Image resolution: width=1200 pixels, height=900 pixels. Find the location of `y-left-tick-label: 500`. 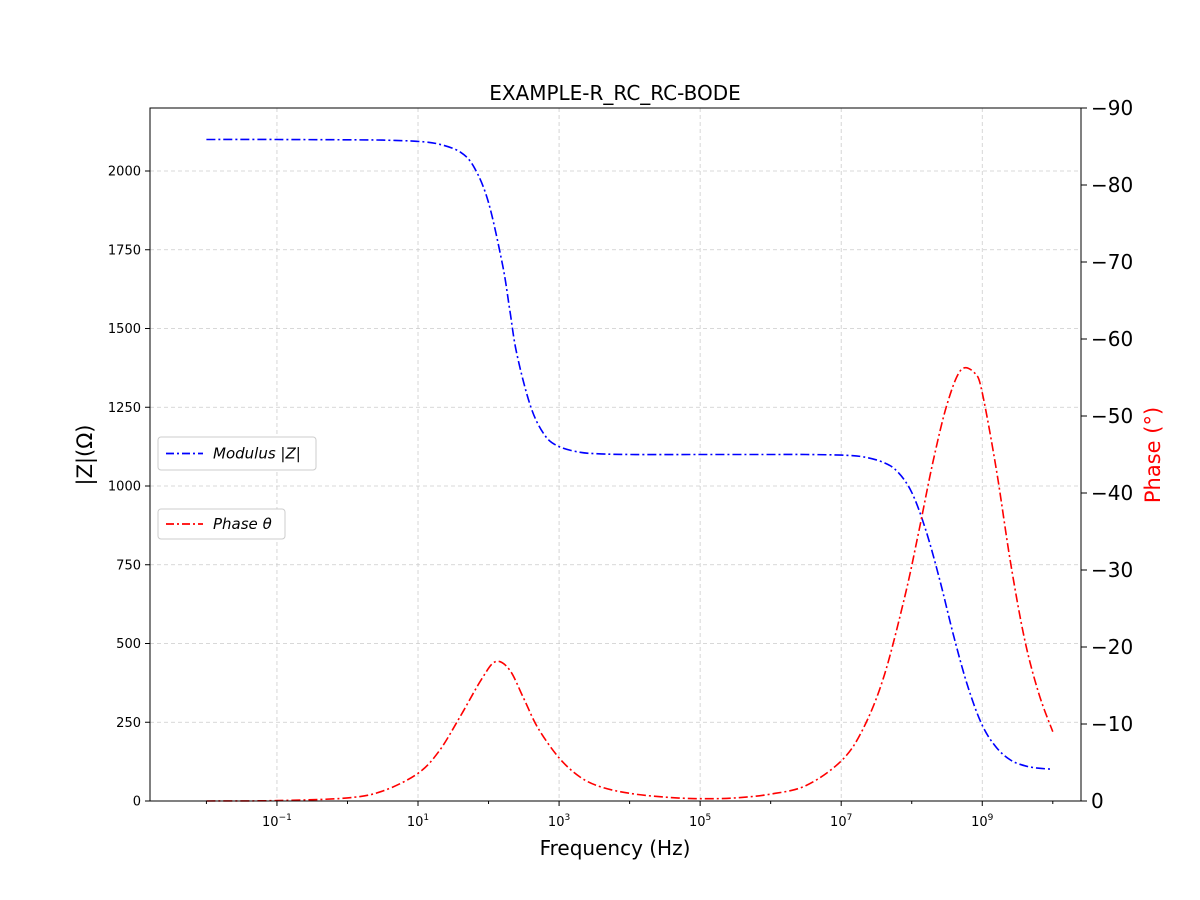

y-left-tick-label: 500 is located at coordinates (128, 644).